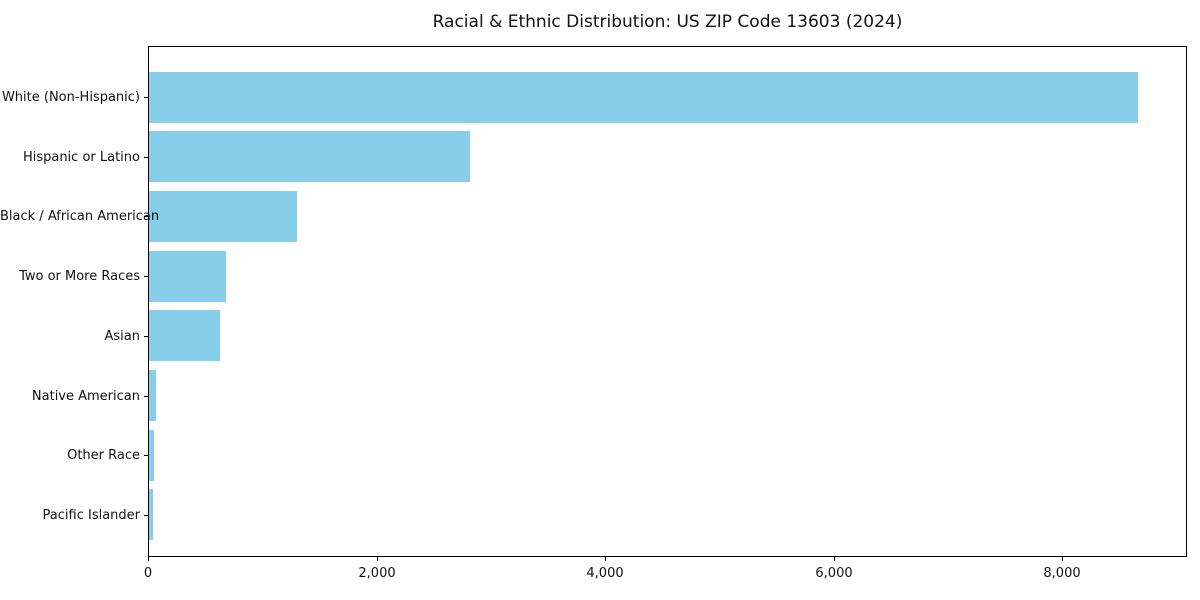  Describe the element at coordinates (834, 573) in the screenshot. I see `x-tick-label: 6,000` at that location.